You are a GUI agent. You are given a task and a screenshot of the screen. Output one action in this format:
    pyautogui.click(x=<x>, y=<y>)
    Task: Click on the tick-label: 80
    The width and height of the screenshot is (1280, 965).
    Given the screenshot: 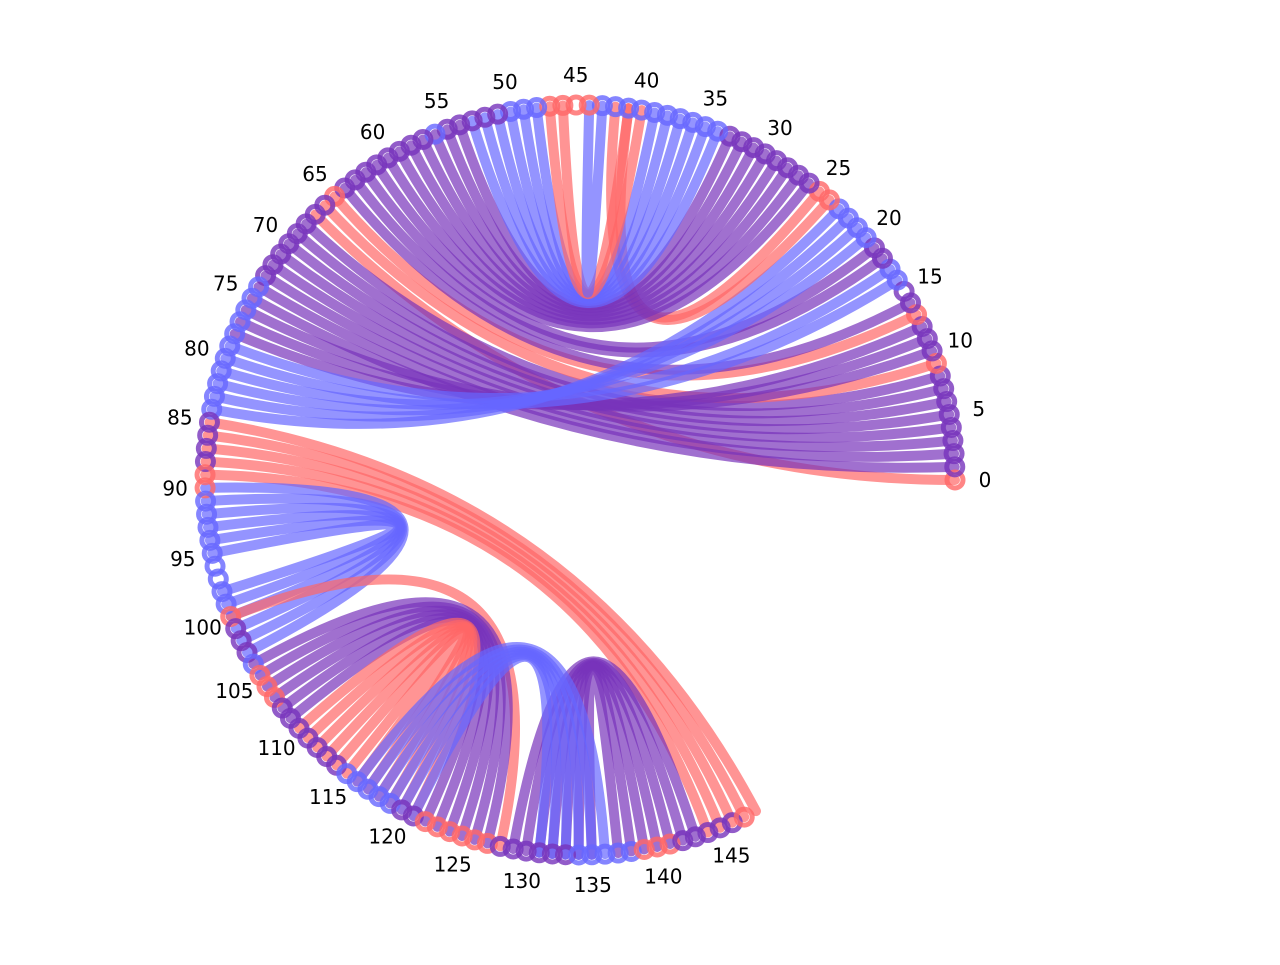 What is the action you would take?
    pyautogui.click(x=196, y=349)
    